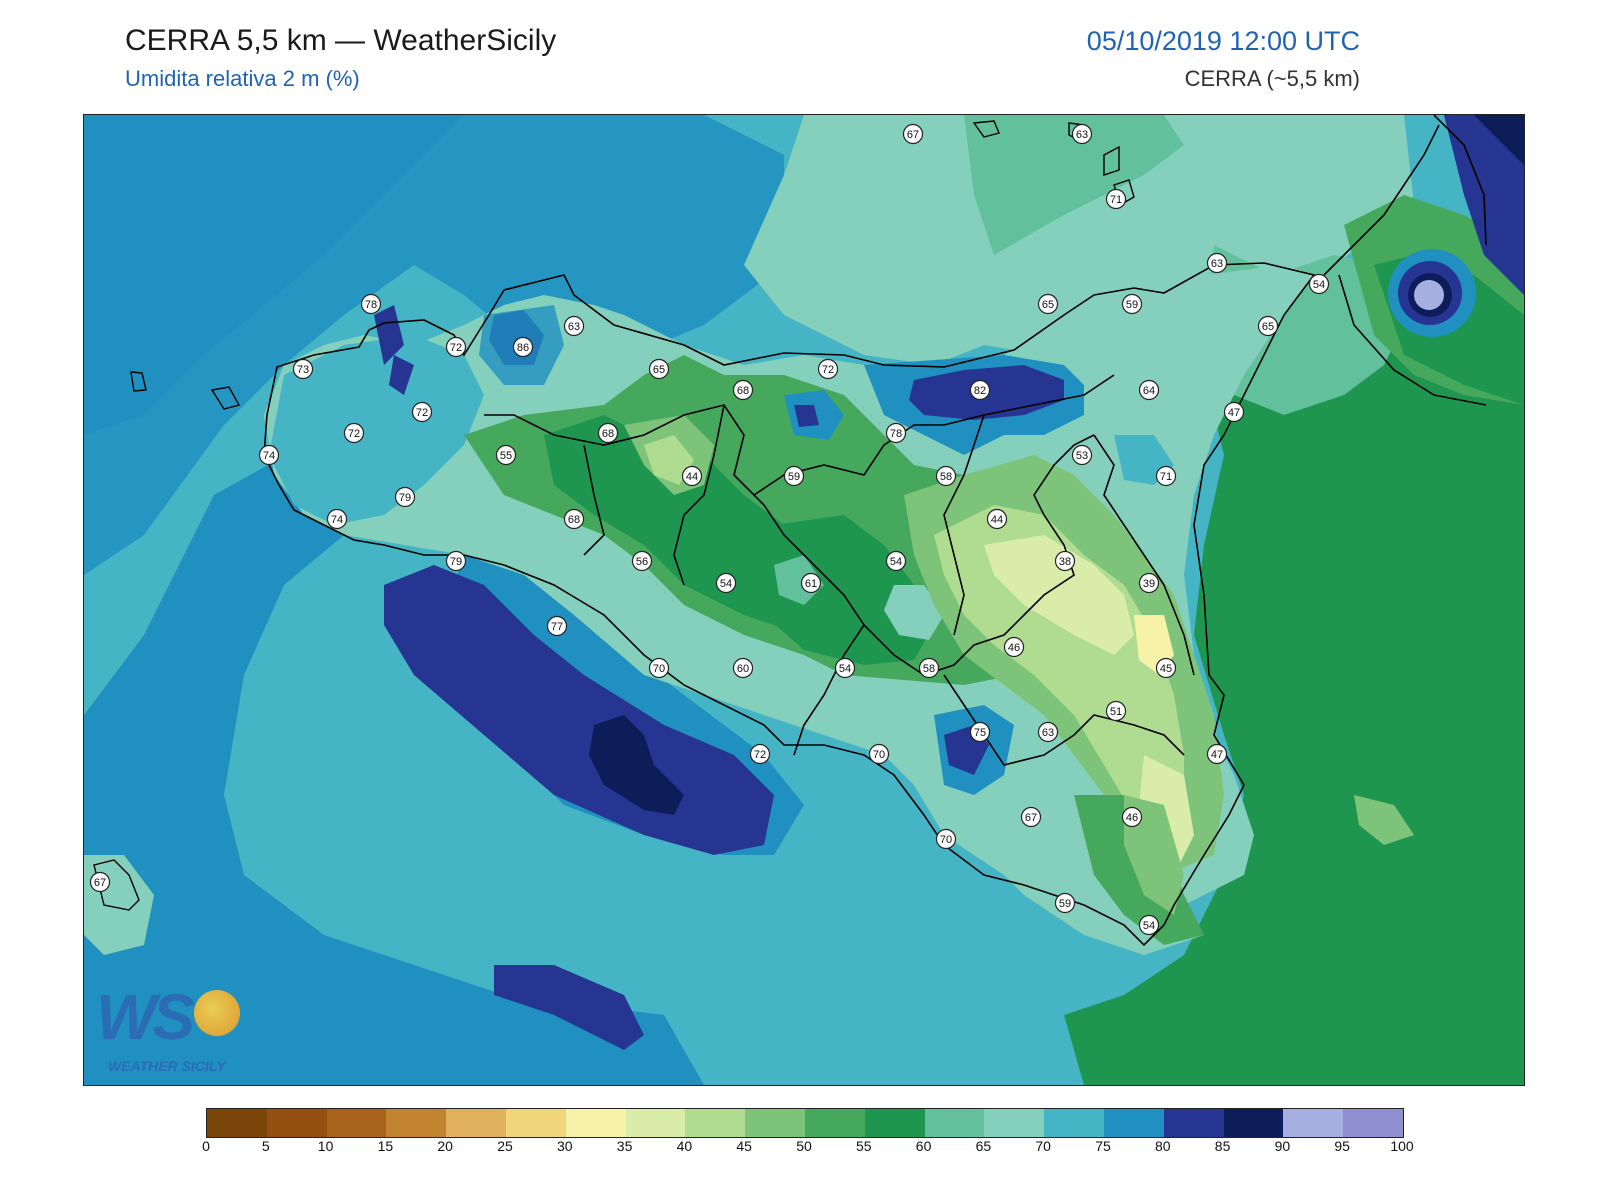 This screenshot has width=1600, height=1200. Describe the element at coordinates (1234, 413) in the screenshot. I see `station-value: 47` at that location.